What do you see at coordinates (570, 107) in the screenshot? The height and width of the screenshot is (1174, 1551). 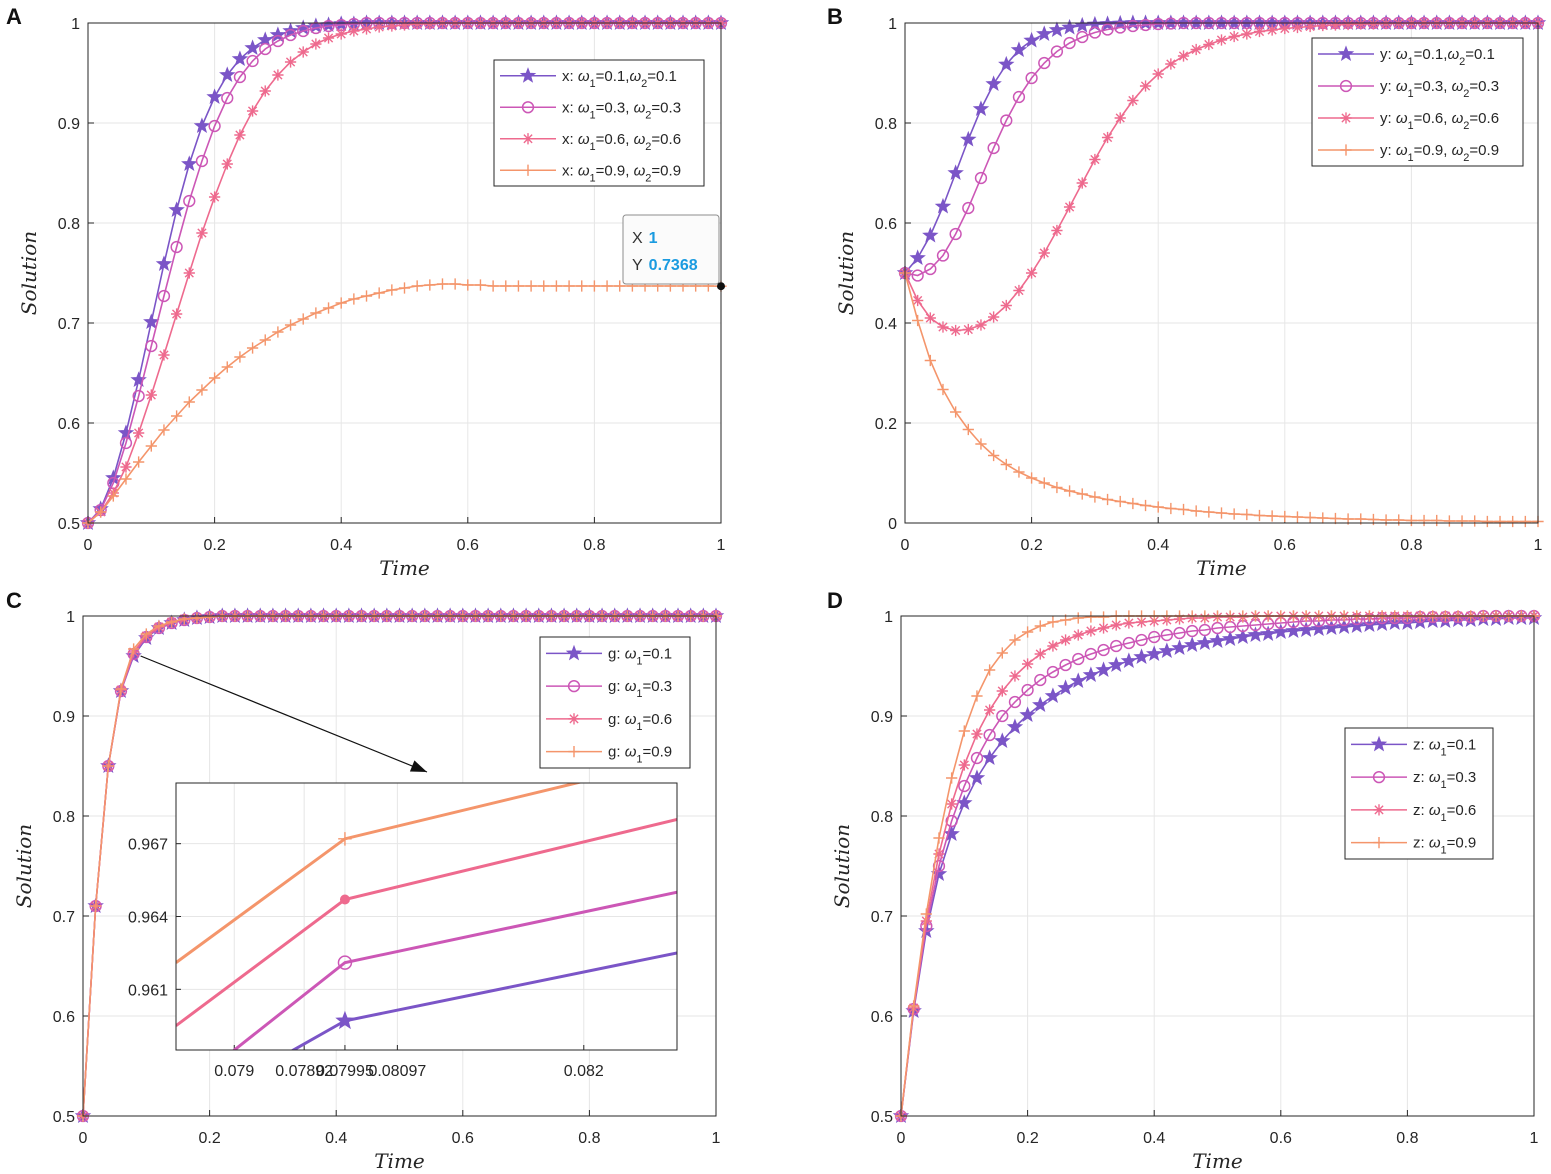 I see `legend-label-part: x:` at bounding box center [570, 107].